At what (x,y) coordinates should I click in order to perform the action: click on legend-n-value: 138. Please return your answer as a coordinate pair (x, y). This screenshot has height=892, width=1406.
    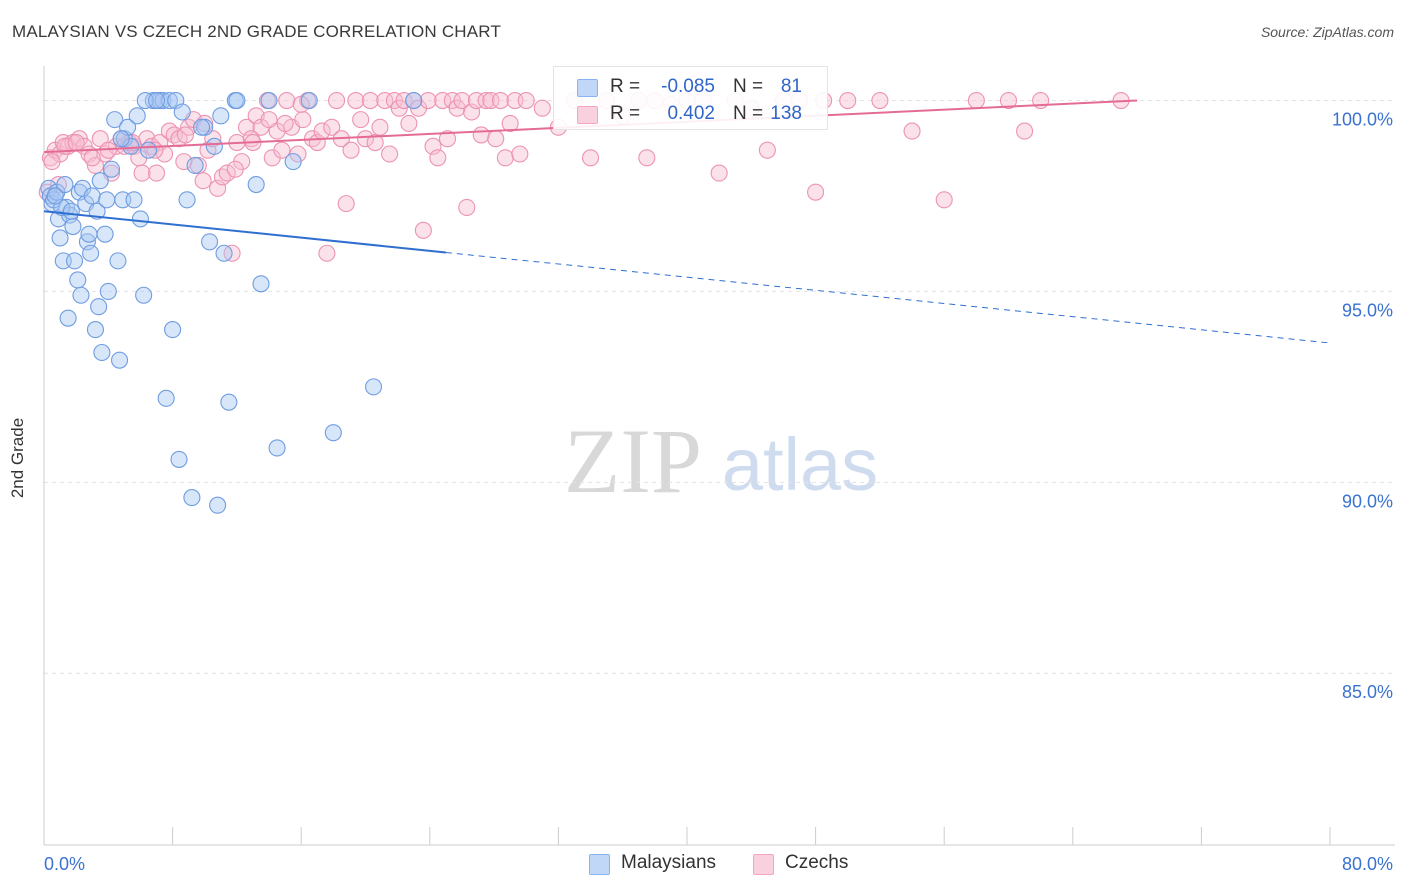
    Looking at the image, I should click on (786, 113).